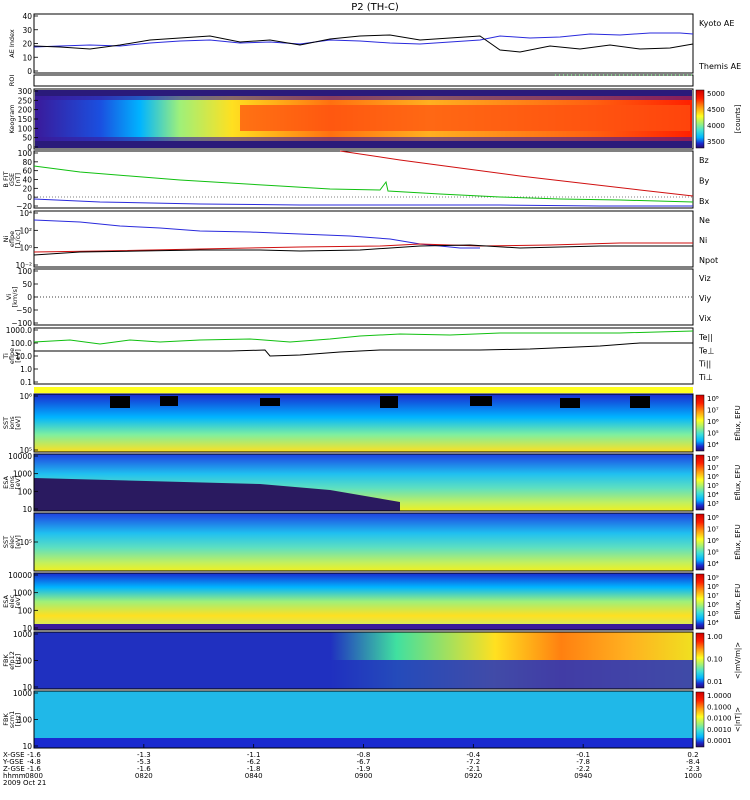 Image resolution: width=750 pixels, height=800 pixels. Describe the element at coordinates (364, 755) in the screenshot. I see `xaxis-x-3: -0.8` at that location.